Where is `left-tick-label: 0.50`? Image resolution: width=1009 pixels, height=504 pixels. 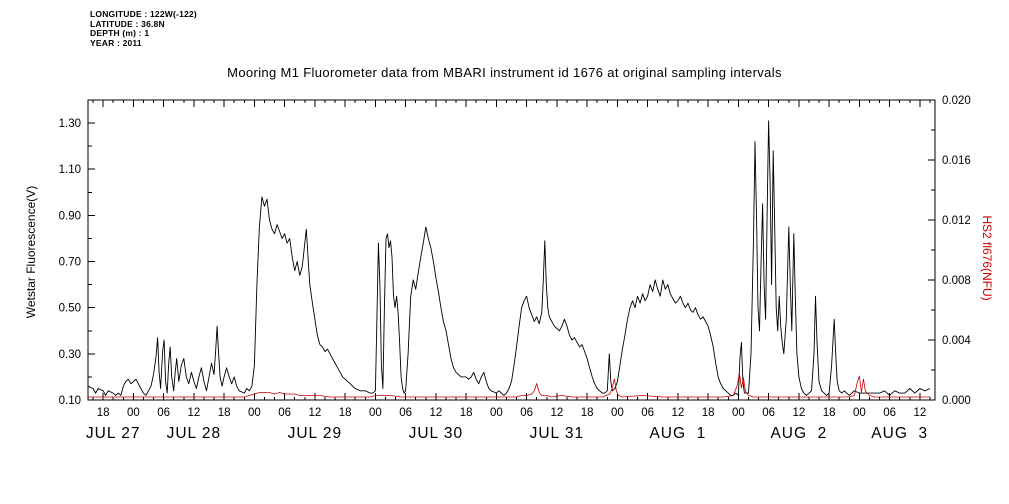 left-tick-label: 0.50 is located at coordinates (70, 309).